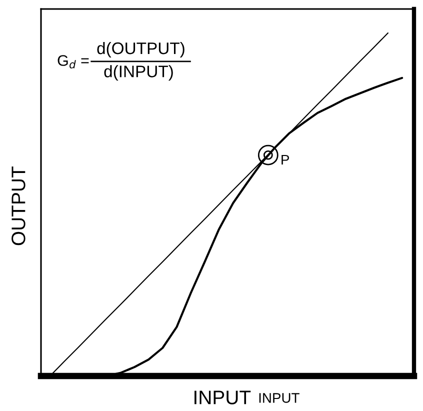 The image size is (423, 411). What do you see at coordinates (222, 397) in the screenshot?
I see `x-axis-title: INPUT` at bounding box center [222, 397].